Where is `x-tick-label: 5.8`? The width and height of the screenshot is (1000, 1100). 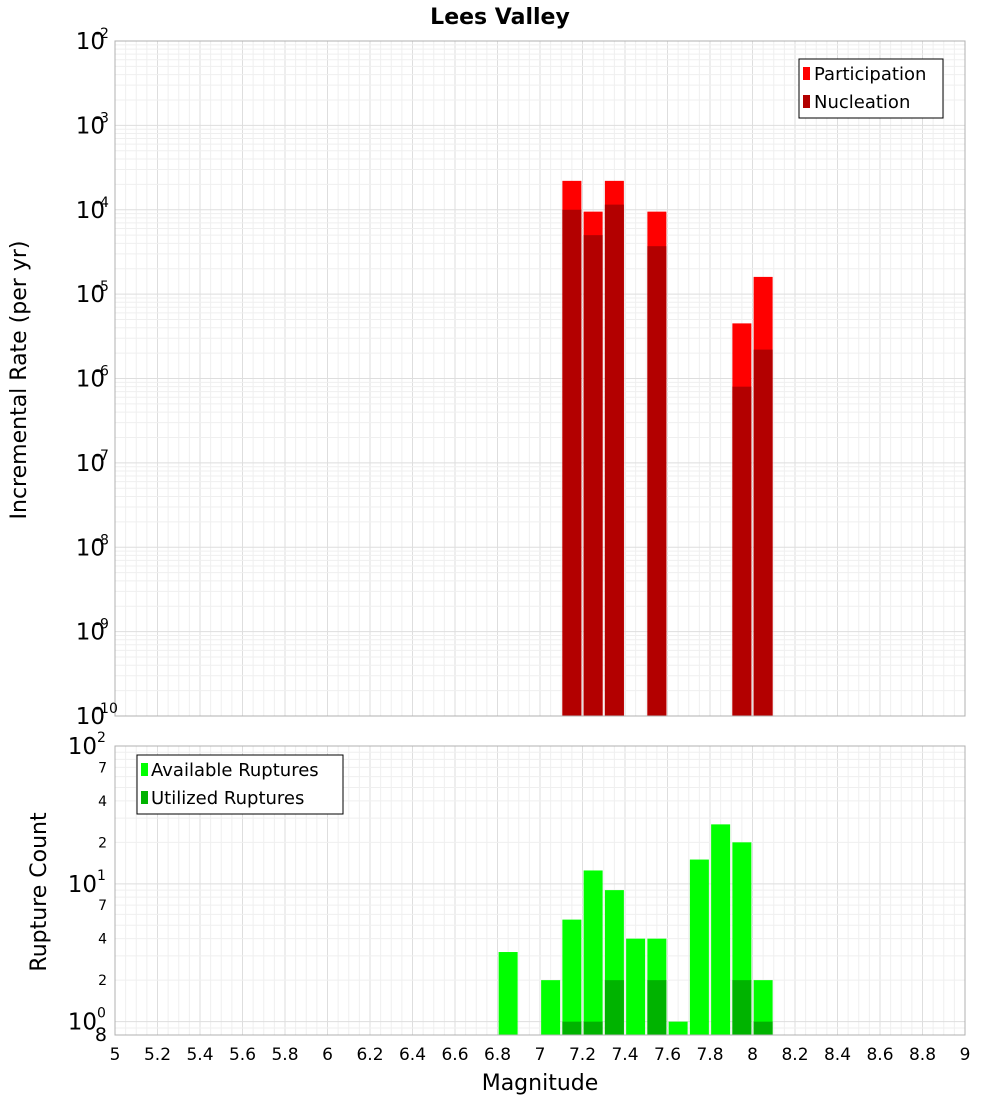
x-tick-label: 5.8 is located at coordinates (284, 1055).